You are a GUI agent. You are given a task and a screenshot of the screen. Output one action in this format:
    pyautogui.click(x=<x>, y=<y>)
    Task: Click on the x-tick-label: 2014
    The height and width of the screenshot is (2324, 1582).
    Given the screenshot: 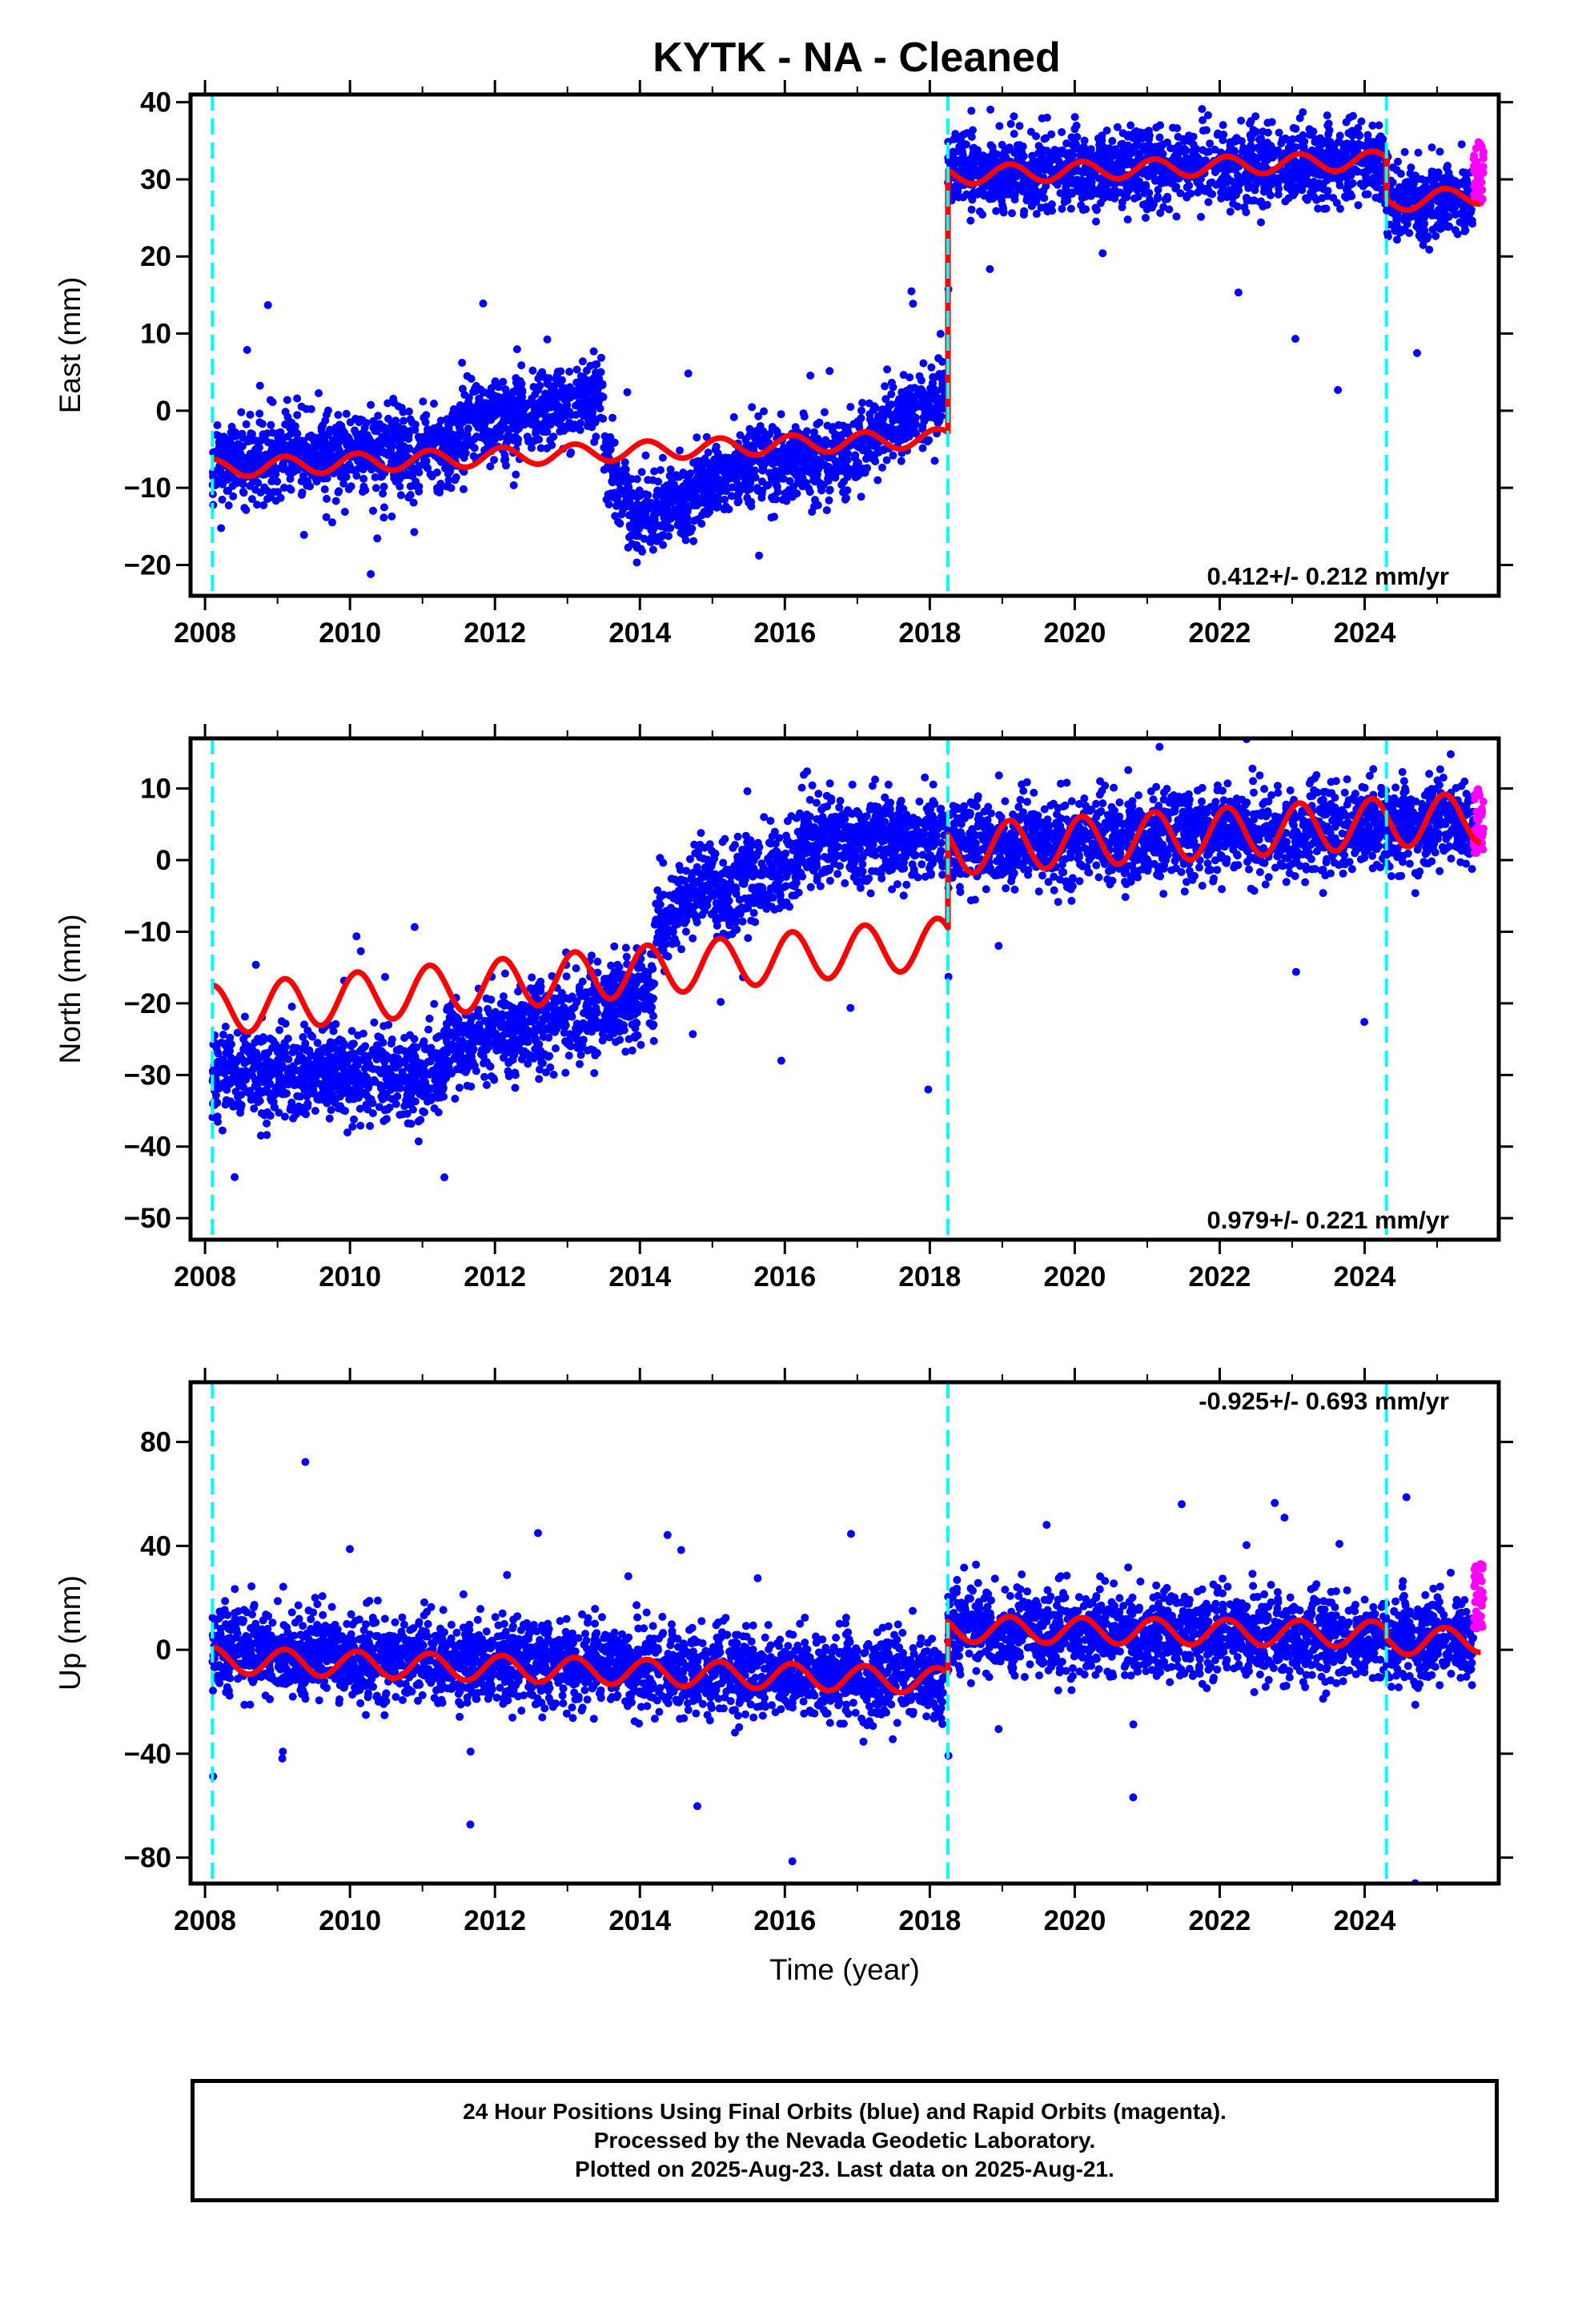 What is the action you would take?
    pyautogui.click(x=639, y=633)
    